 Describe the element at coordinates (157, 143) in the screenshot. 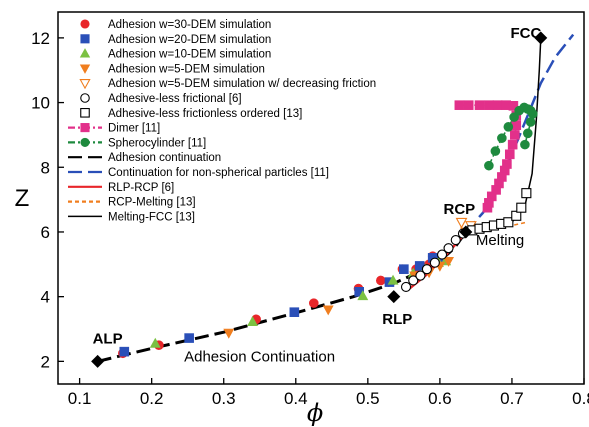

I see `legend-label: Spherocylinder [11]` at that location.